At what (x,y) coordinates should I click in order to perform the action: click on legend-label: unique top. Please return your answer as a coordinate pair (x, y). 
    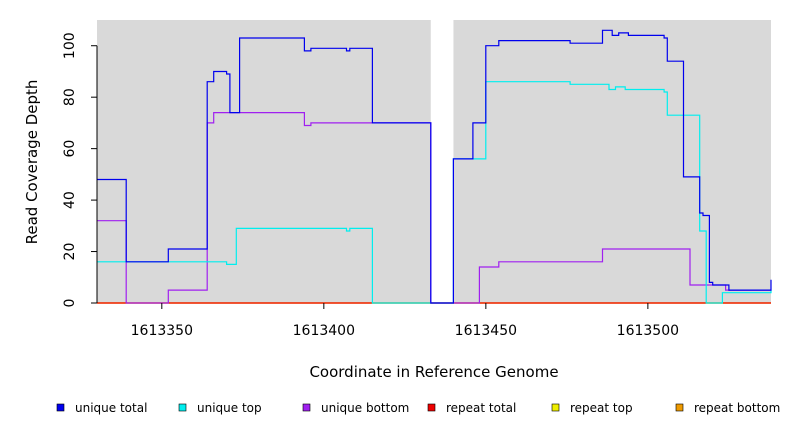
    Looking at the image, I should click on (229, 408).